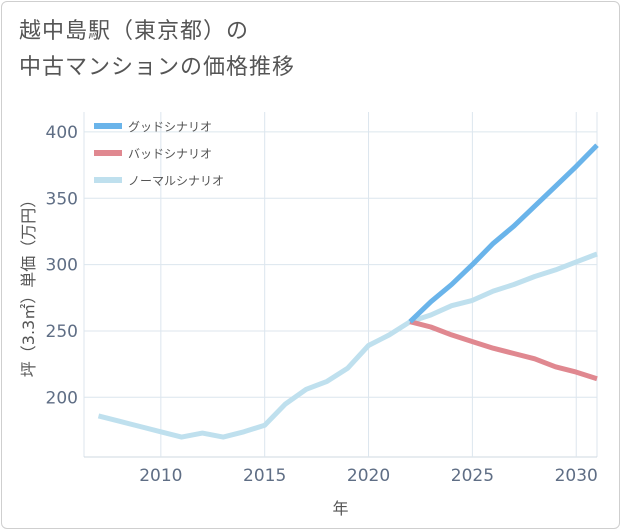  Describe the element at coordinates (299, 50) in the screenshot. I see `chart-title: 越中島駅（東京都）の 中古マンションの価格推移` at that location.